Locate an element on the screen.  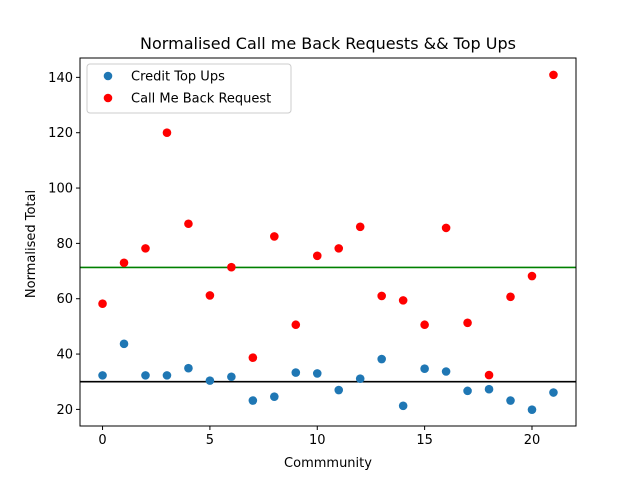
y-tick-label: 140 is located at coordinates (60, 78).